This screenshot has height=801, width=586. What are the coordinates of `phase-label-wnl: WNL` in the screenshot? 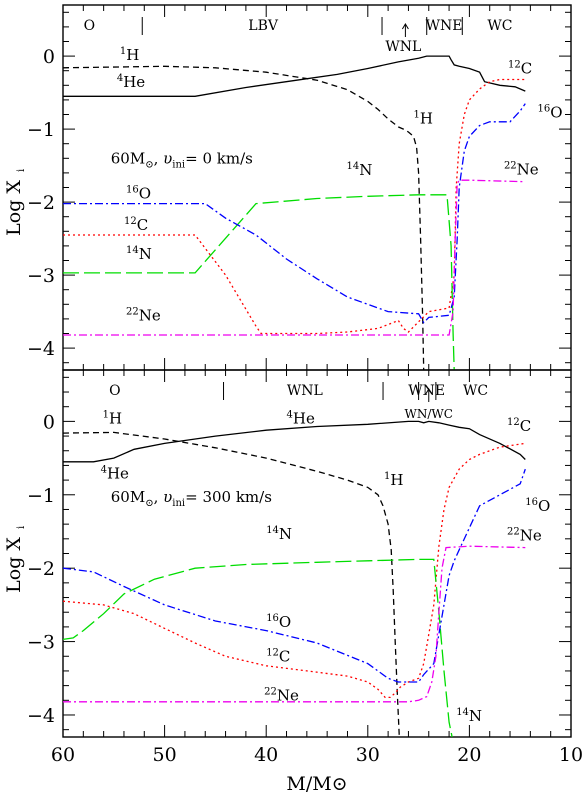 It's located at (305, 391).